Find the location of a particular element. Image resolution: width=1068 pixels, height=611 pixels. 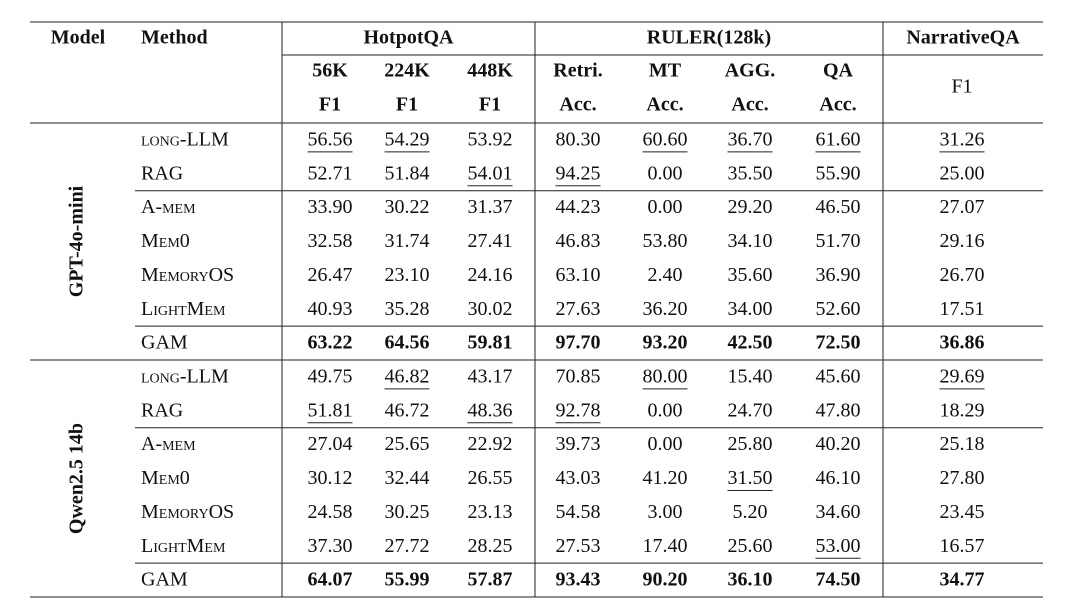

cell: 53.92 is located at coordinates (490, 140).